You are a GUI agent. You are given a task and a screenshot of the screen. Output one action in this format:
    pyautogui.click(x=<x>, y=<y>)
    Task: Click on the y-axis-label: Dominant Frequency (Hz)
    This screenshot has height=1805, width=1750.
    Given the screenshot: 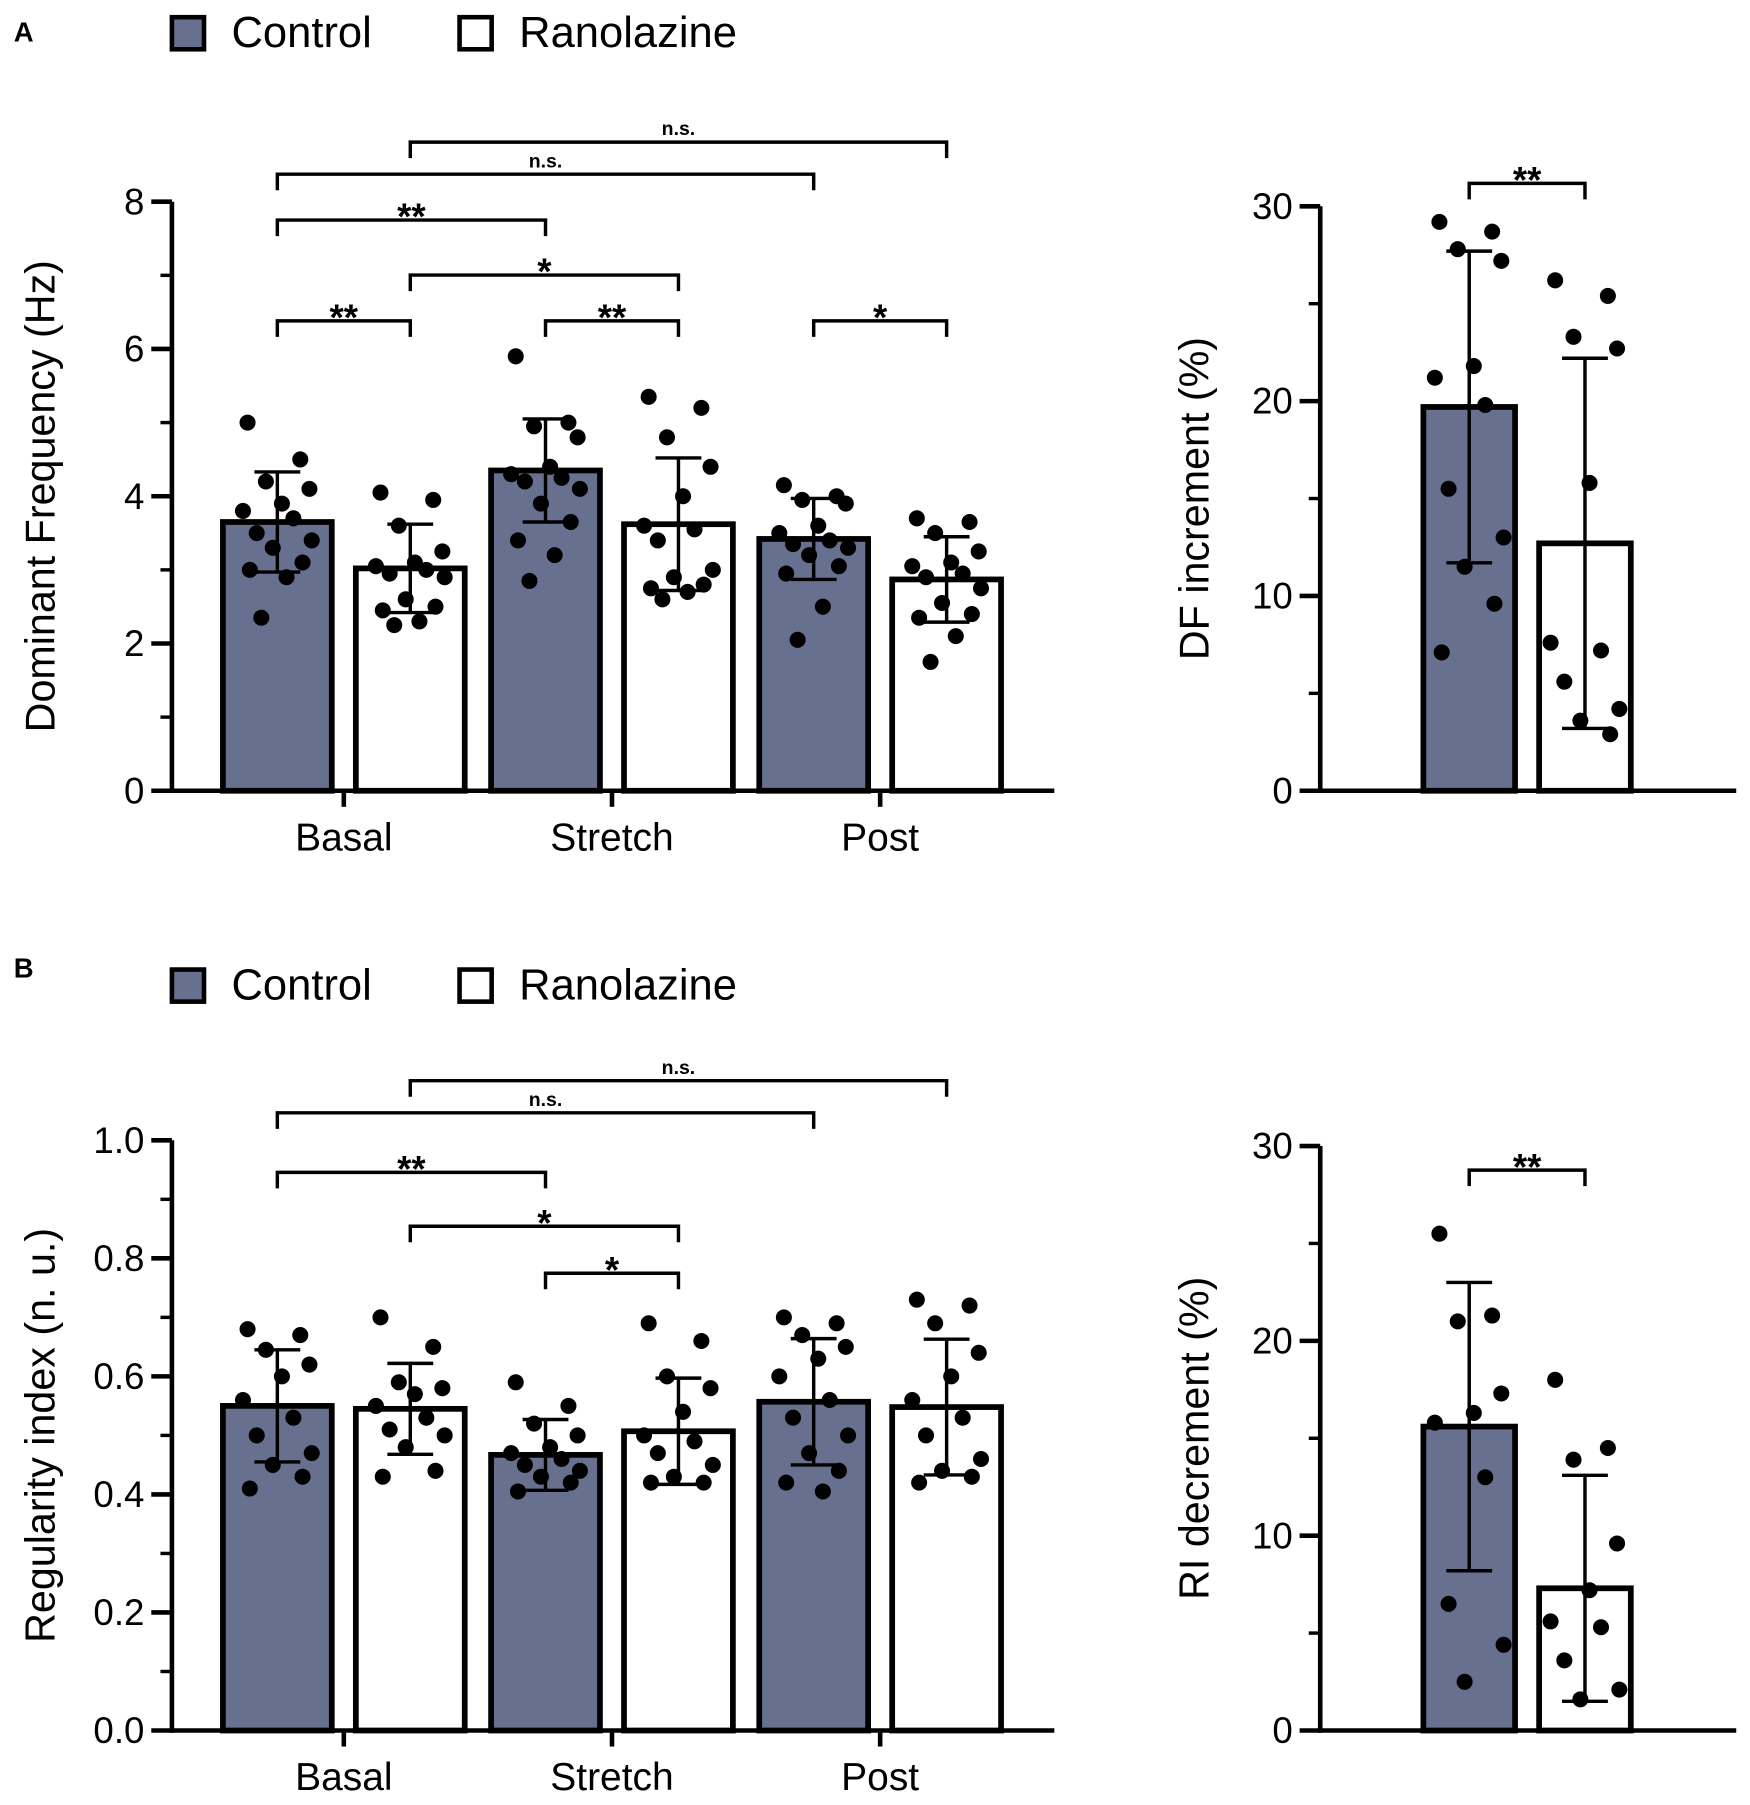 What is the action you would take?
    pyautogui.click(x=40, y=496)
    